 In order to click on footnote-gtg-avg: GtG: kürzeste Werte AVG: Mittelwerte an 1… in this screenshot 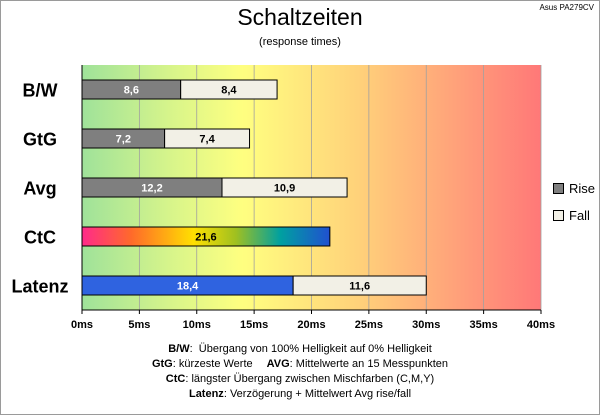, I will do `click(300, 364)`.